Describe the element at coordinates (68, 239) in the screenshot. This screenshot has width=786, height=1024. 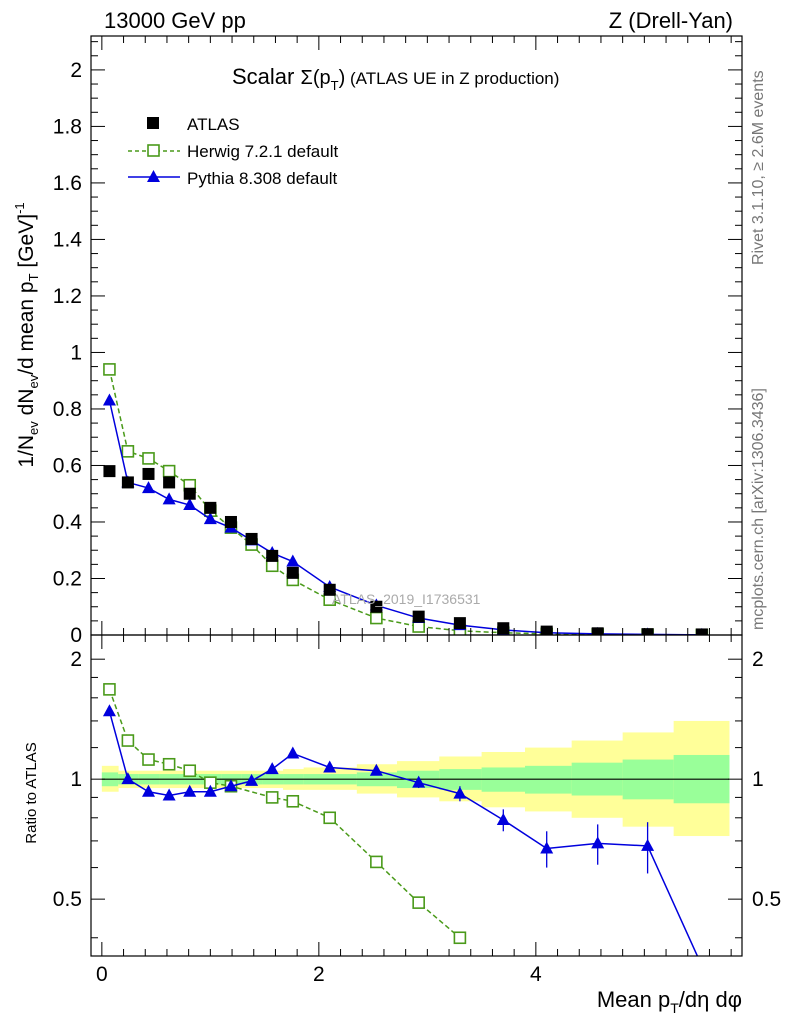
I see `main-y-tick-label: 1.4` at that location.